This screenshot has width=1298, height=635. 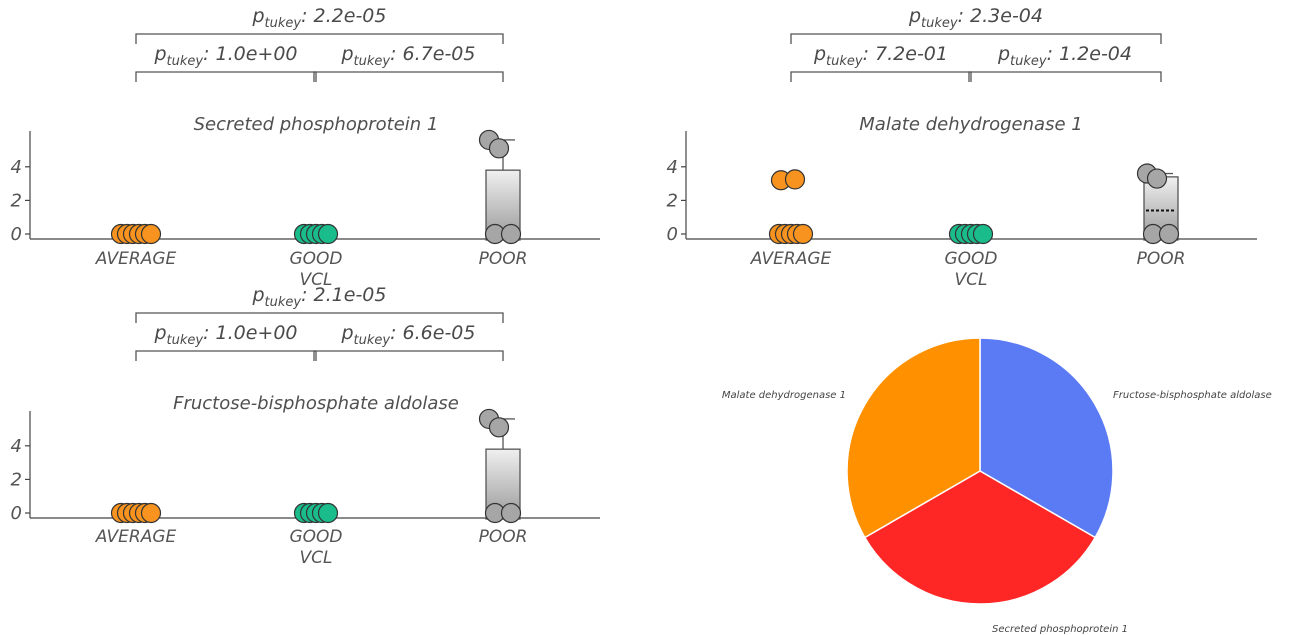 What do you see at coordinates (1060, 629) in the screenshot?
I see `pie-slice-label: Secreted phosphoprotein 1` at bounding box center [1060, 629].